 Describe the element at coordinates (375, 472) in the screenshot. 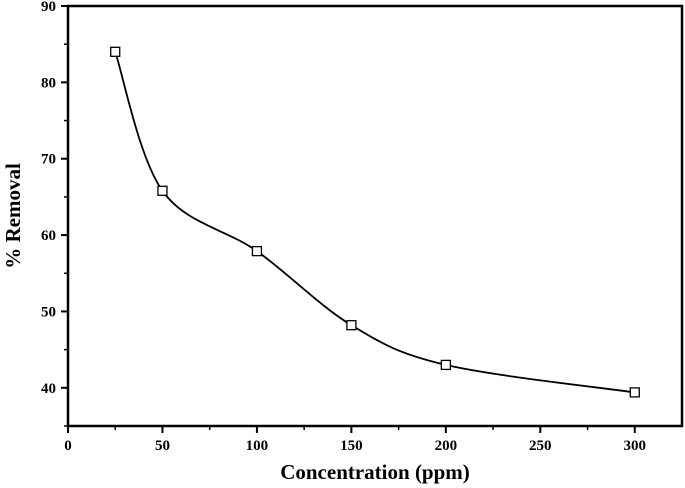

I see `x-axis-title: Concentration (ppm)` at that location.